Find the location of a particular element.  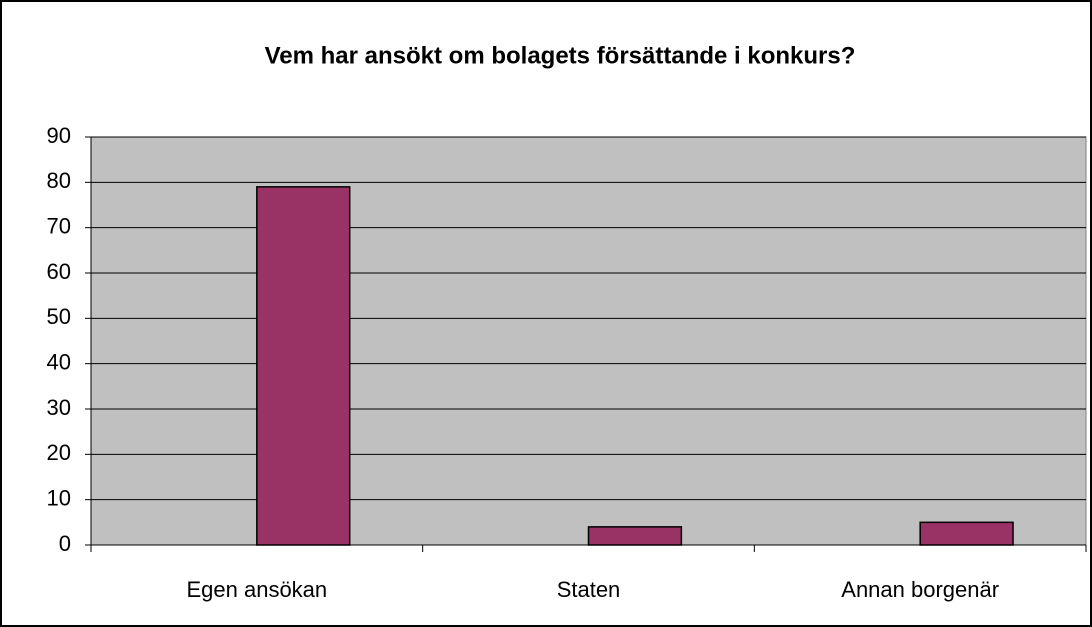

y-tick-label: 90 is located at coordinates (59, 135).